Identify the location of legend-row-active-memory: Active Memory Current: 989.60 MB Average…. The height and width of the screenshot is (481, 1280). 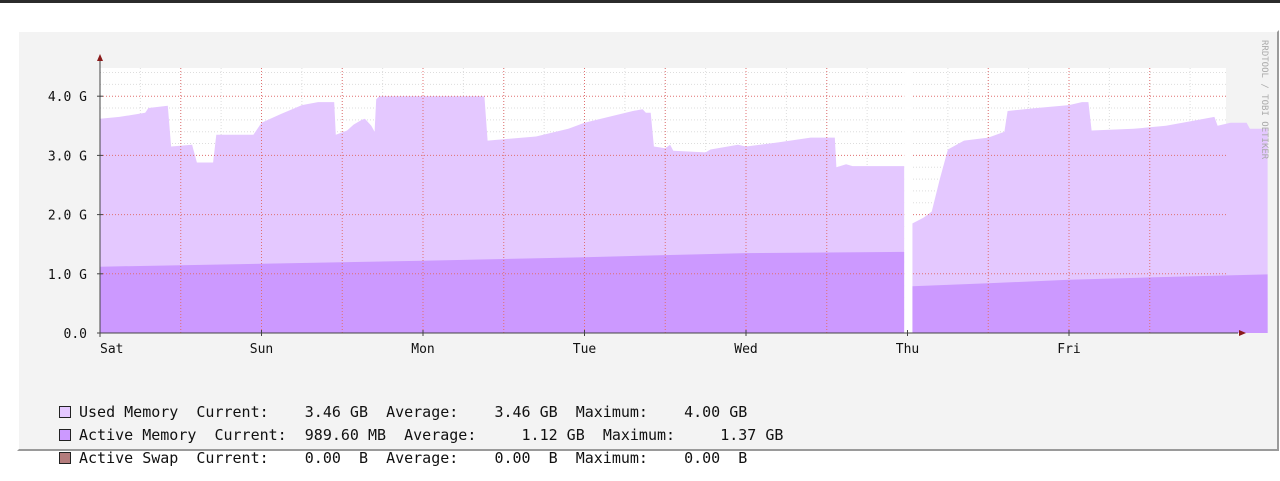
(421, 434).